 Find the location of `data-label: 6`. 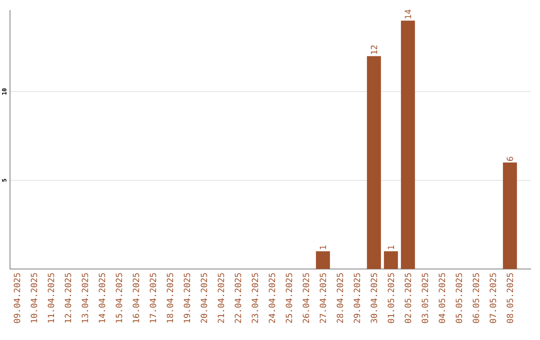

data-label: 6 is located at coordinates (510, 158).